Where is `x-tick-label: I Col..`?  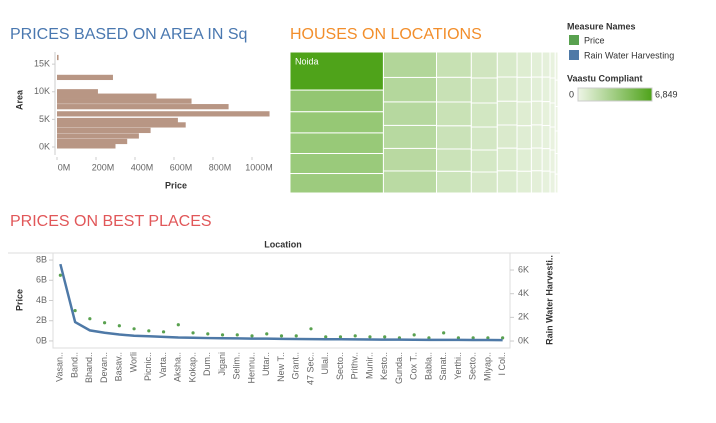
x-tick-label: I Col.. is located at coordinates (502, 364).